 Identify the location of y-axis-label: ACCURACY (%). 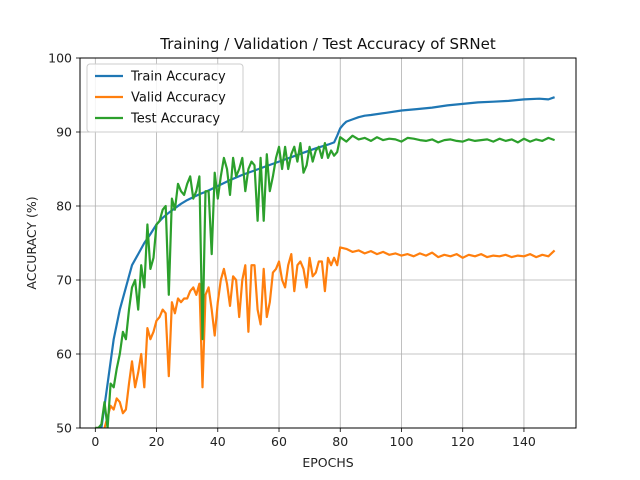
(31, 242).